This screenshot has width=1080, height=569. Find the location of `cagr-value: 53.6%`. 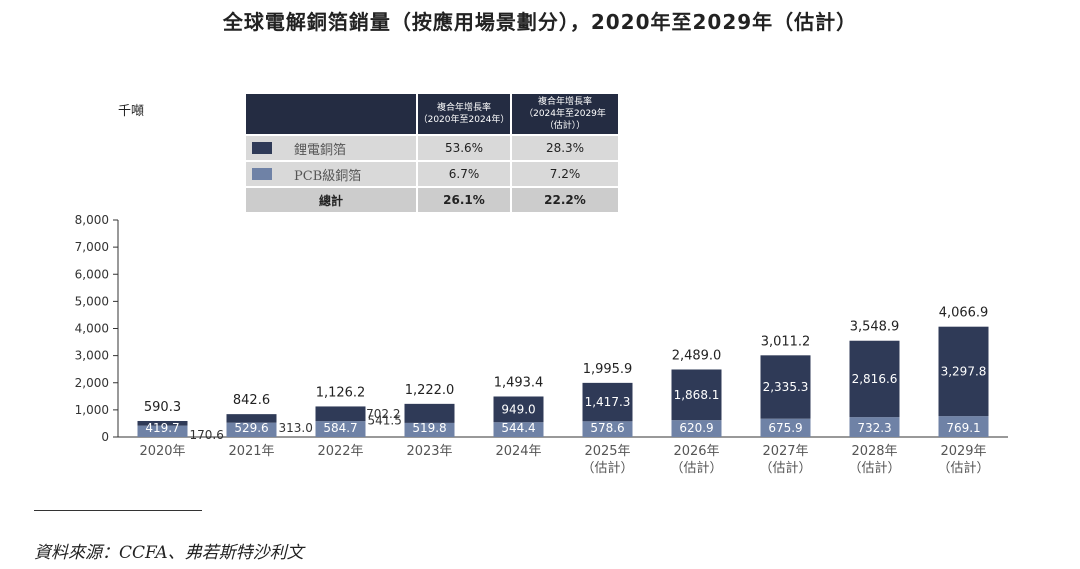

cagr-value: 53.6% is located at coordinates (464, 147).